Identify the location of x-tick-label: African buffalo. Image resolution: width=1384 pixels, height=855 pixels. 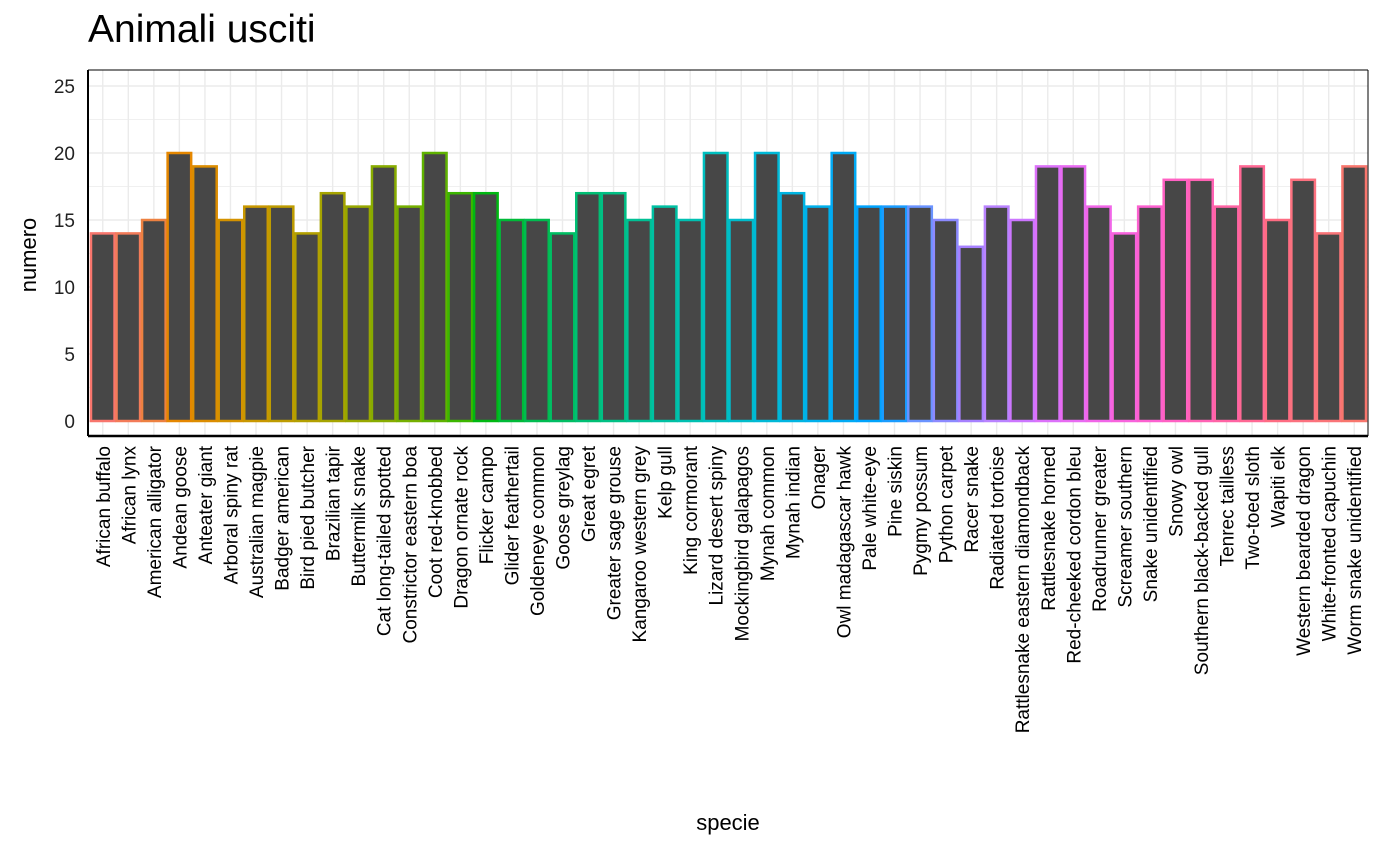
(104, 506).